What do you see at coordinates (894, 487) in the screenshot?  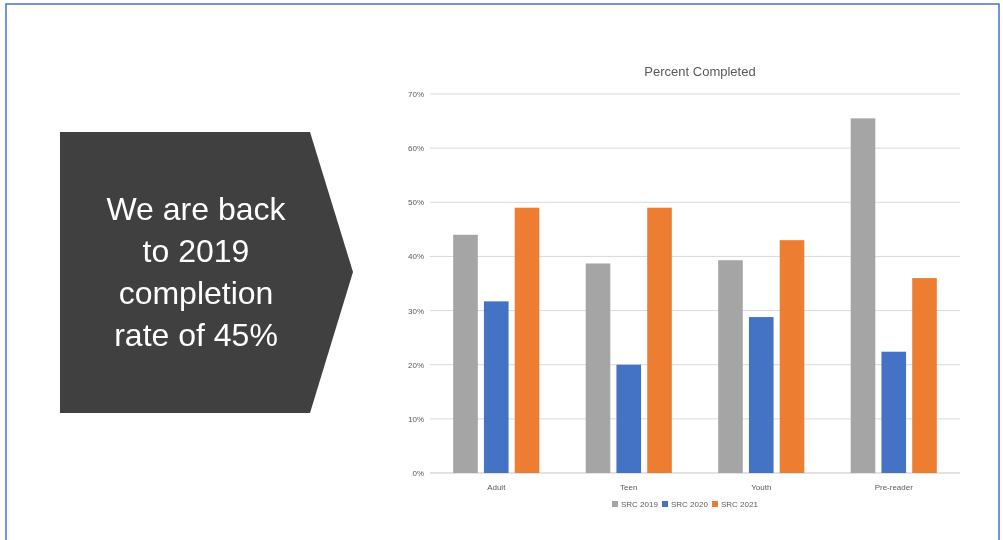 I see `x-tick-label: Pre-reader` at bounding box center [894, 487].